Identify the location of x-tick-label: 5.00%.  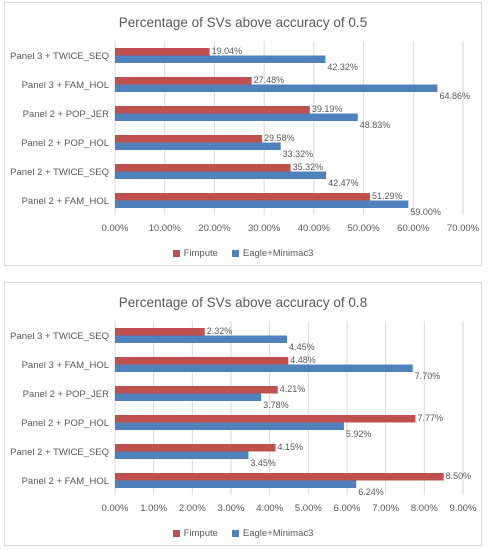
(308, 508).